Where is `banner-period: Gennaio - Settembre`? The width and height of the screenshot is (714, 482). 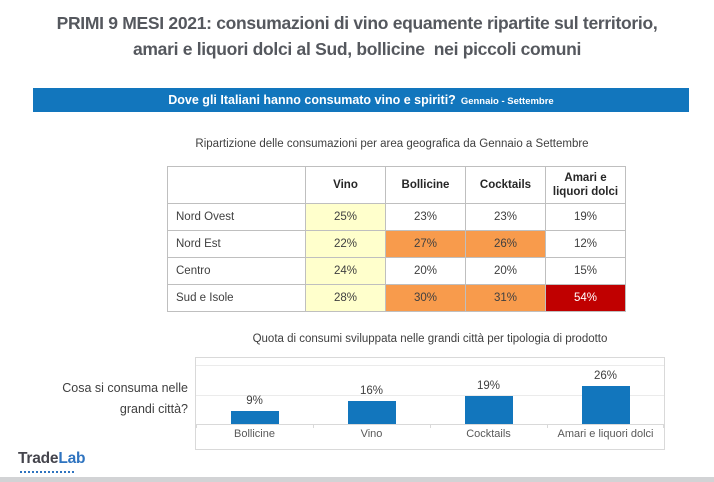
banner-period: Gennaio - Settembre is located at coordinates (507, 101).